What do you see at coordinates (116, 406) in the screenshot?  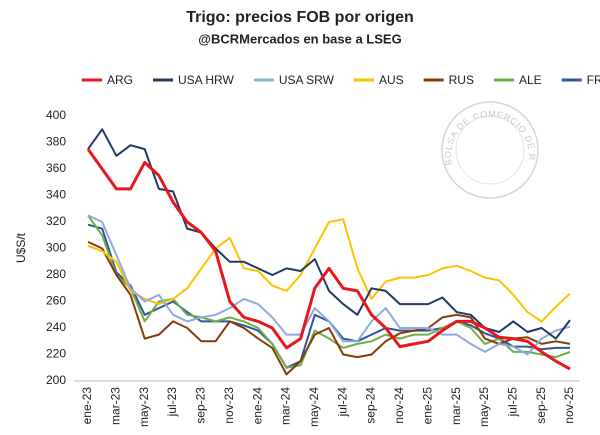 I see `x-tick-label: mar-23` at bounding box center [116, 406].